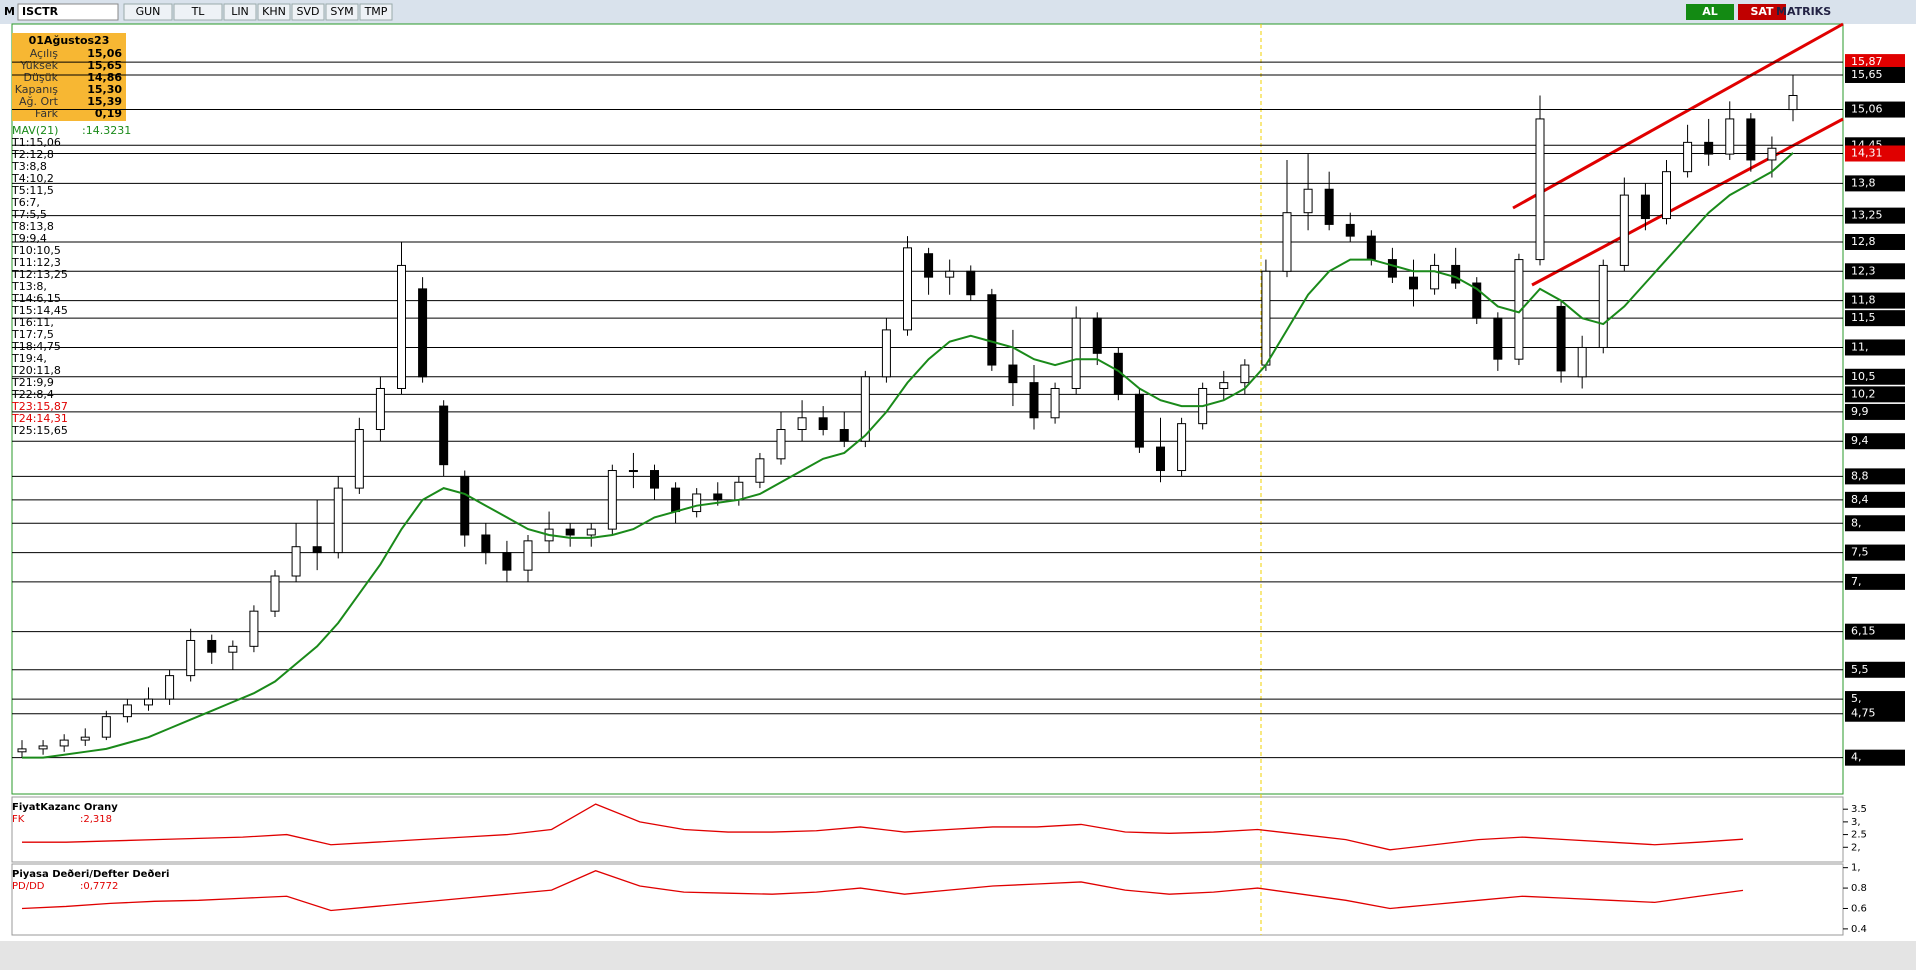  What do you see at coordinates (1863, 270) in the screenshot?
I see `y-tick-label: 12,3` at bounding box center [1863, 270].